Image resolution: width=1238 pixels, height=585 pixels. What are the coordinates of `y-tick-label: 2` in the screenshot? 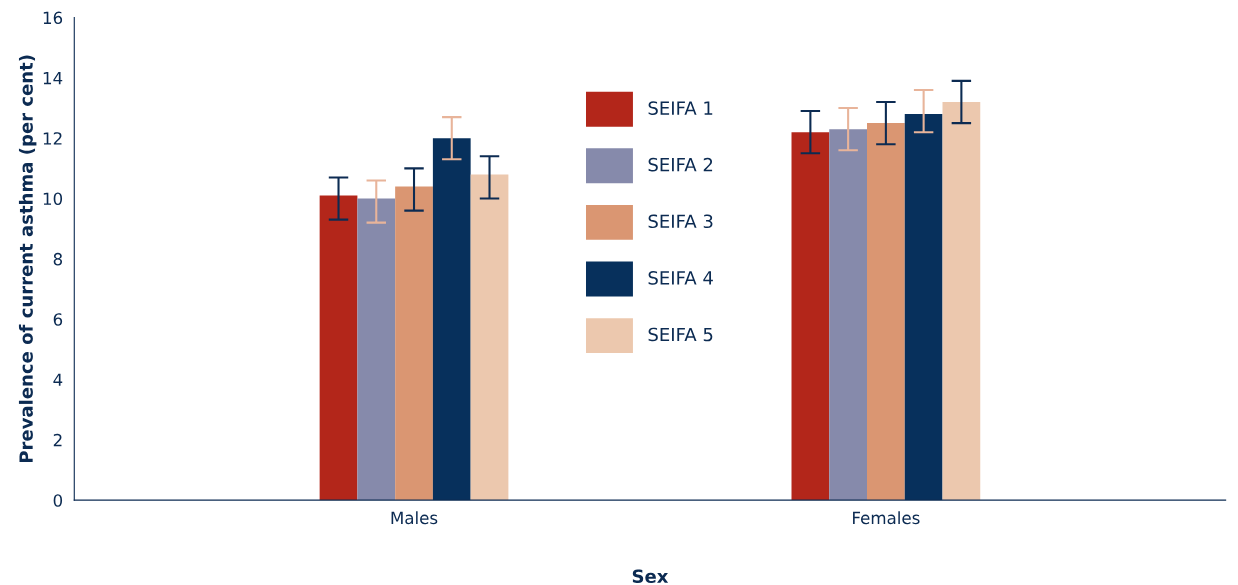 It's located at (57, 440).